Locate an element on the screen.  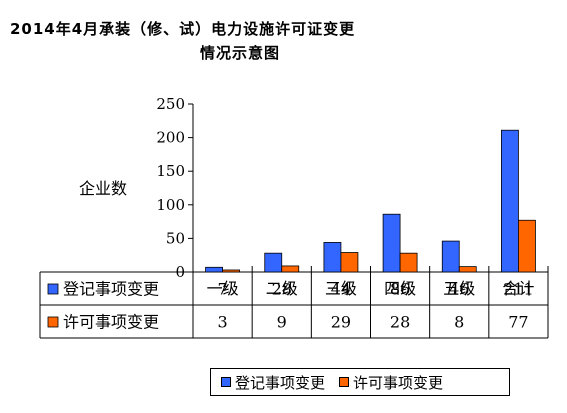
x-tick-label: 一级 is located at coordinates (223, 288).